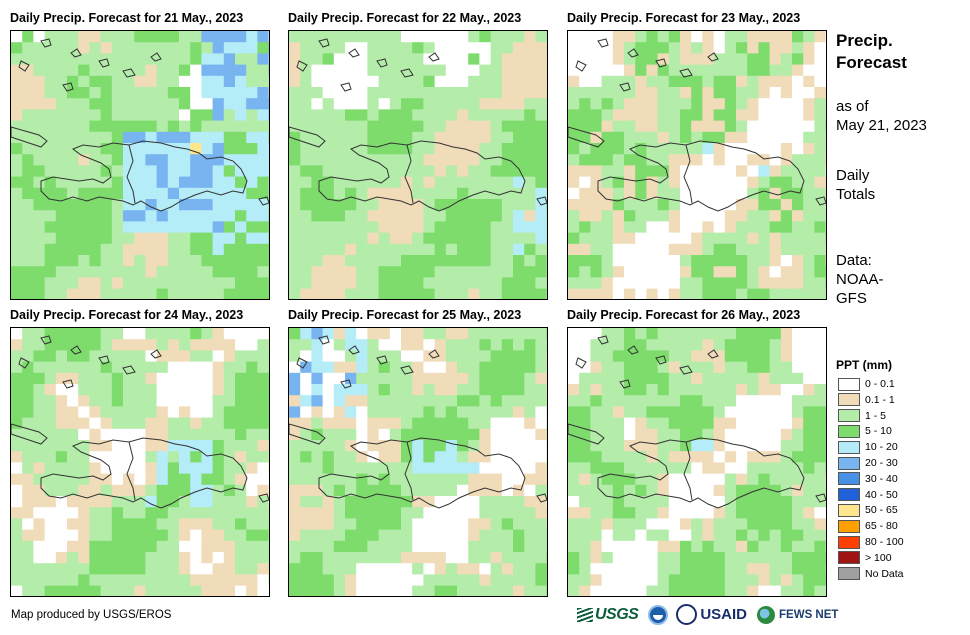 This screenshot has height=635, width=970. Describe the element at coordinates (866, 400) in the screenshot. I see `legend-item: 0.1 - 1` at that location.